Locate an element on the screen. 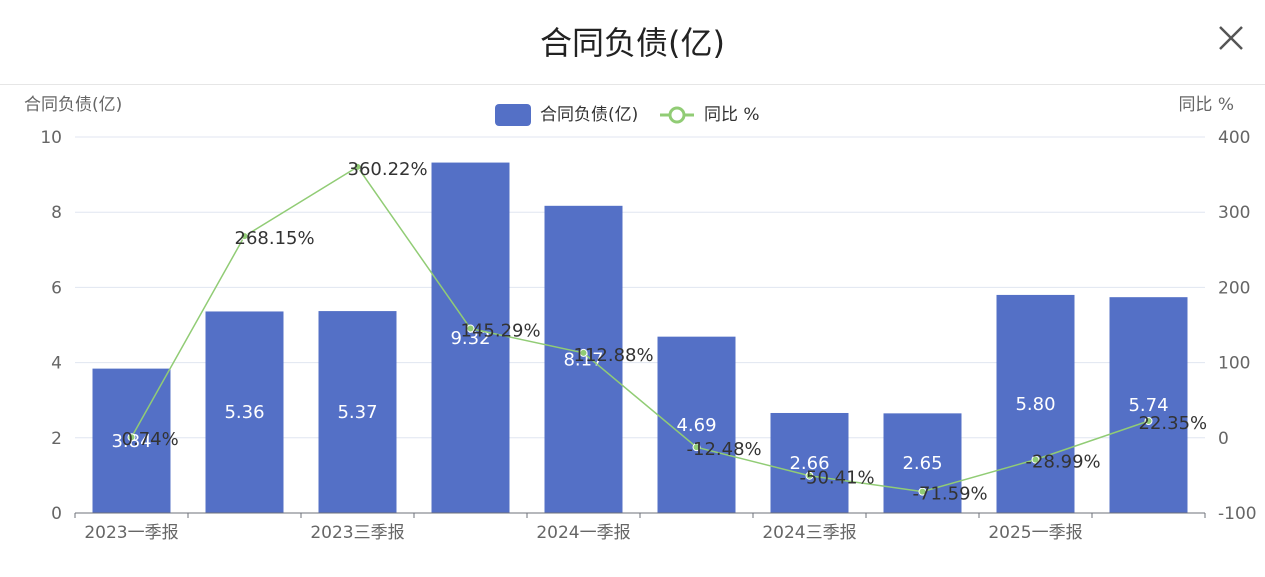  line-value-label: -50.41% is located at coordinates (837, 478).